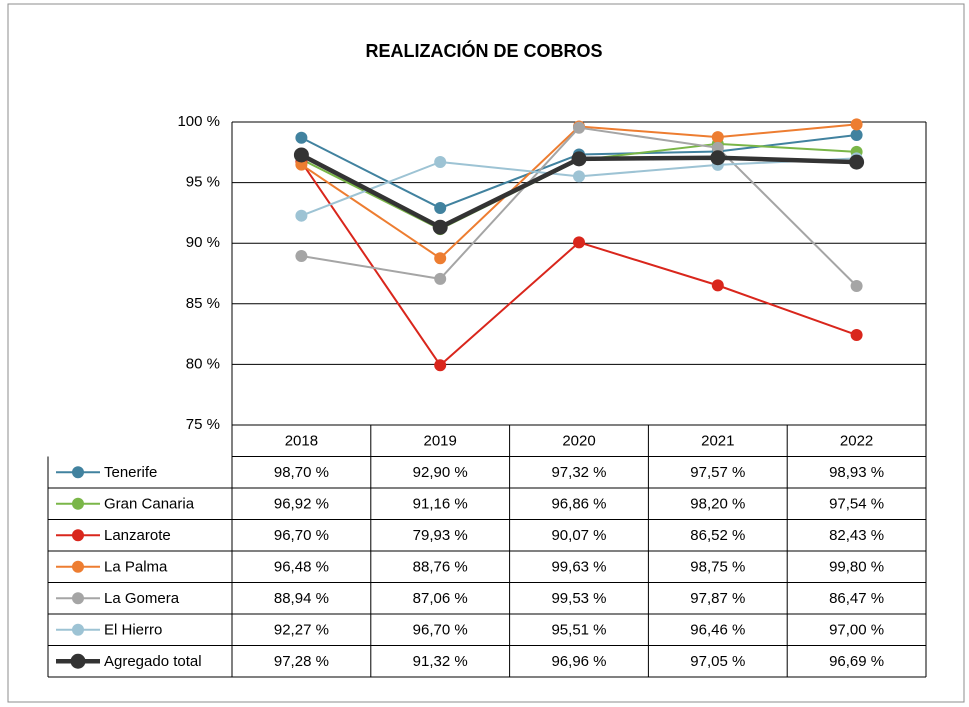 This screenshot has width=969, height=707. Describe the element at coordinates (856, 661) in the screenshot. I see `table-value: 96,69 %` at that location.